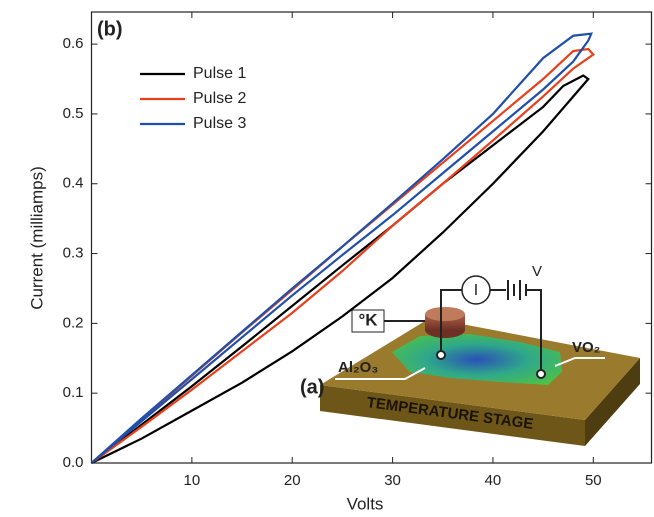 This screenshot has width=654, height=517. What do you see at coordinates (73, 113) in the screenshot?
I see `y-tick-label: 0.5` at bounding box center [73, 113].